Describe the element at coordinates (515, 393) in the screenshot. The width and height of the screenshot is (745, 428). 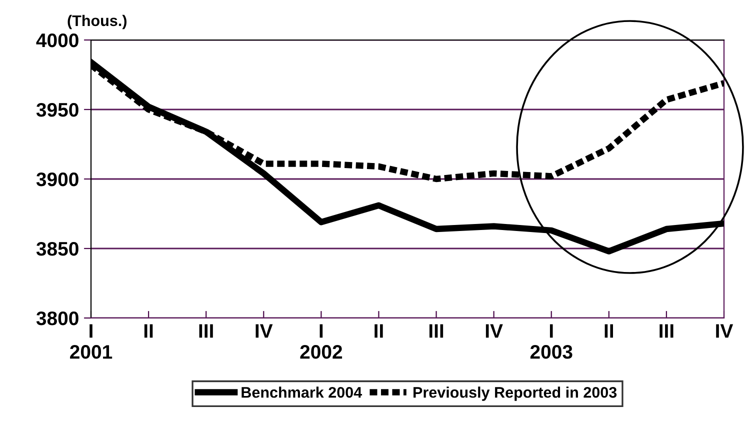
I see `legend-label: Previously Reported in 2003` at that location.